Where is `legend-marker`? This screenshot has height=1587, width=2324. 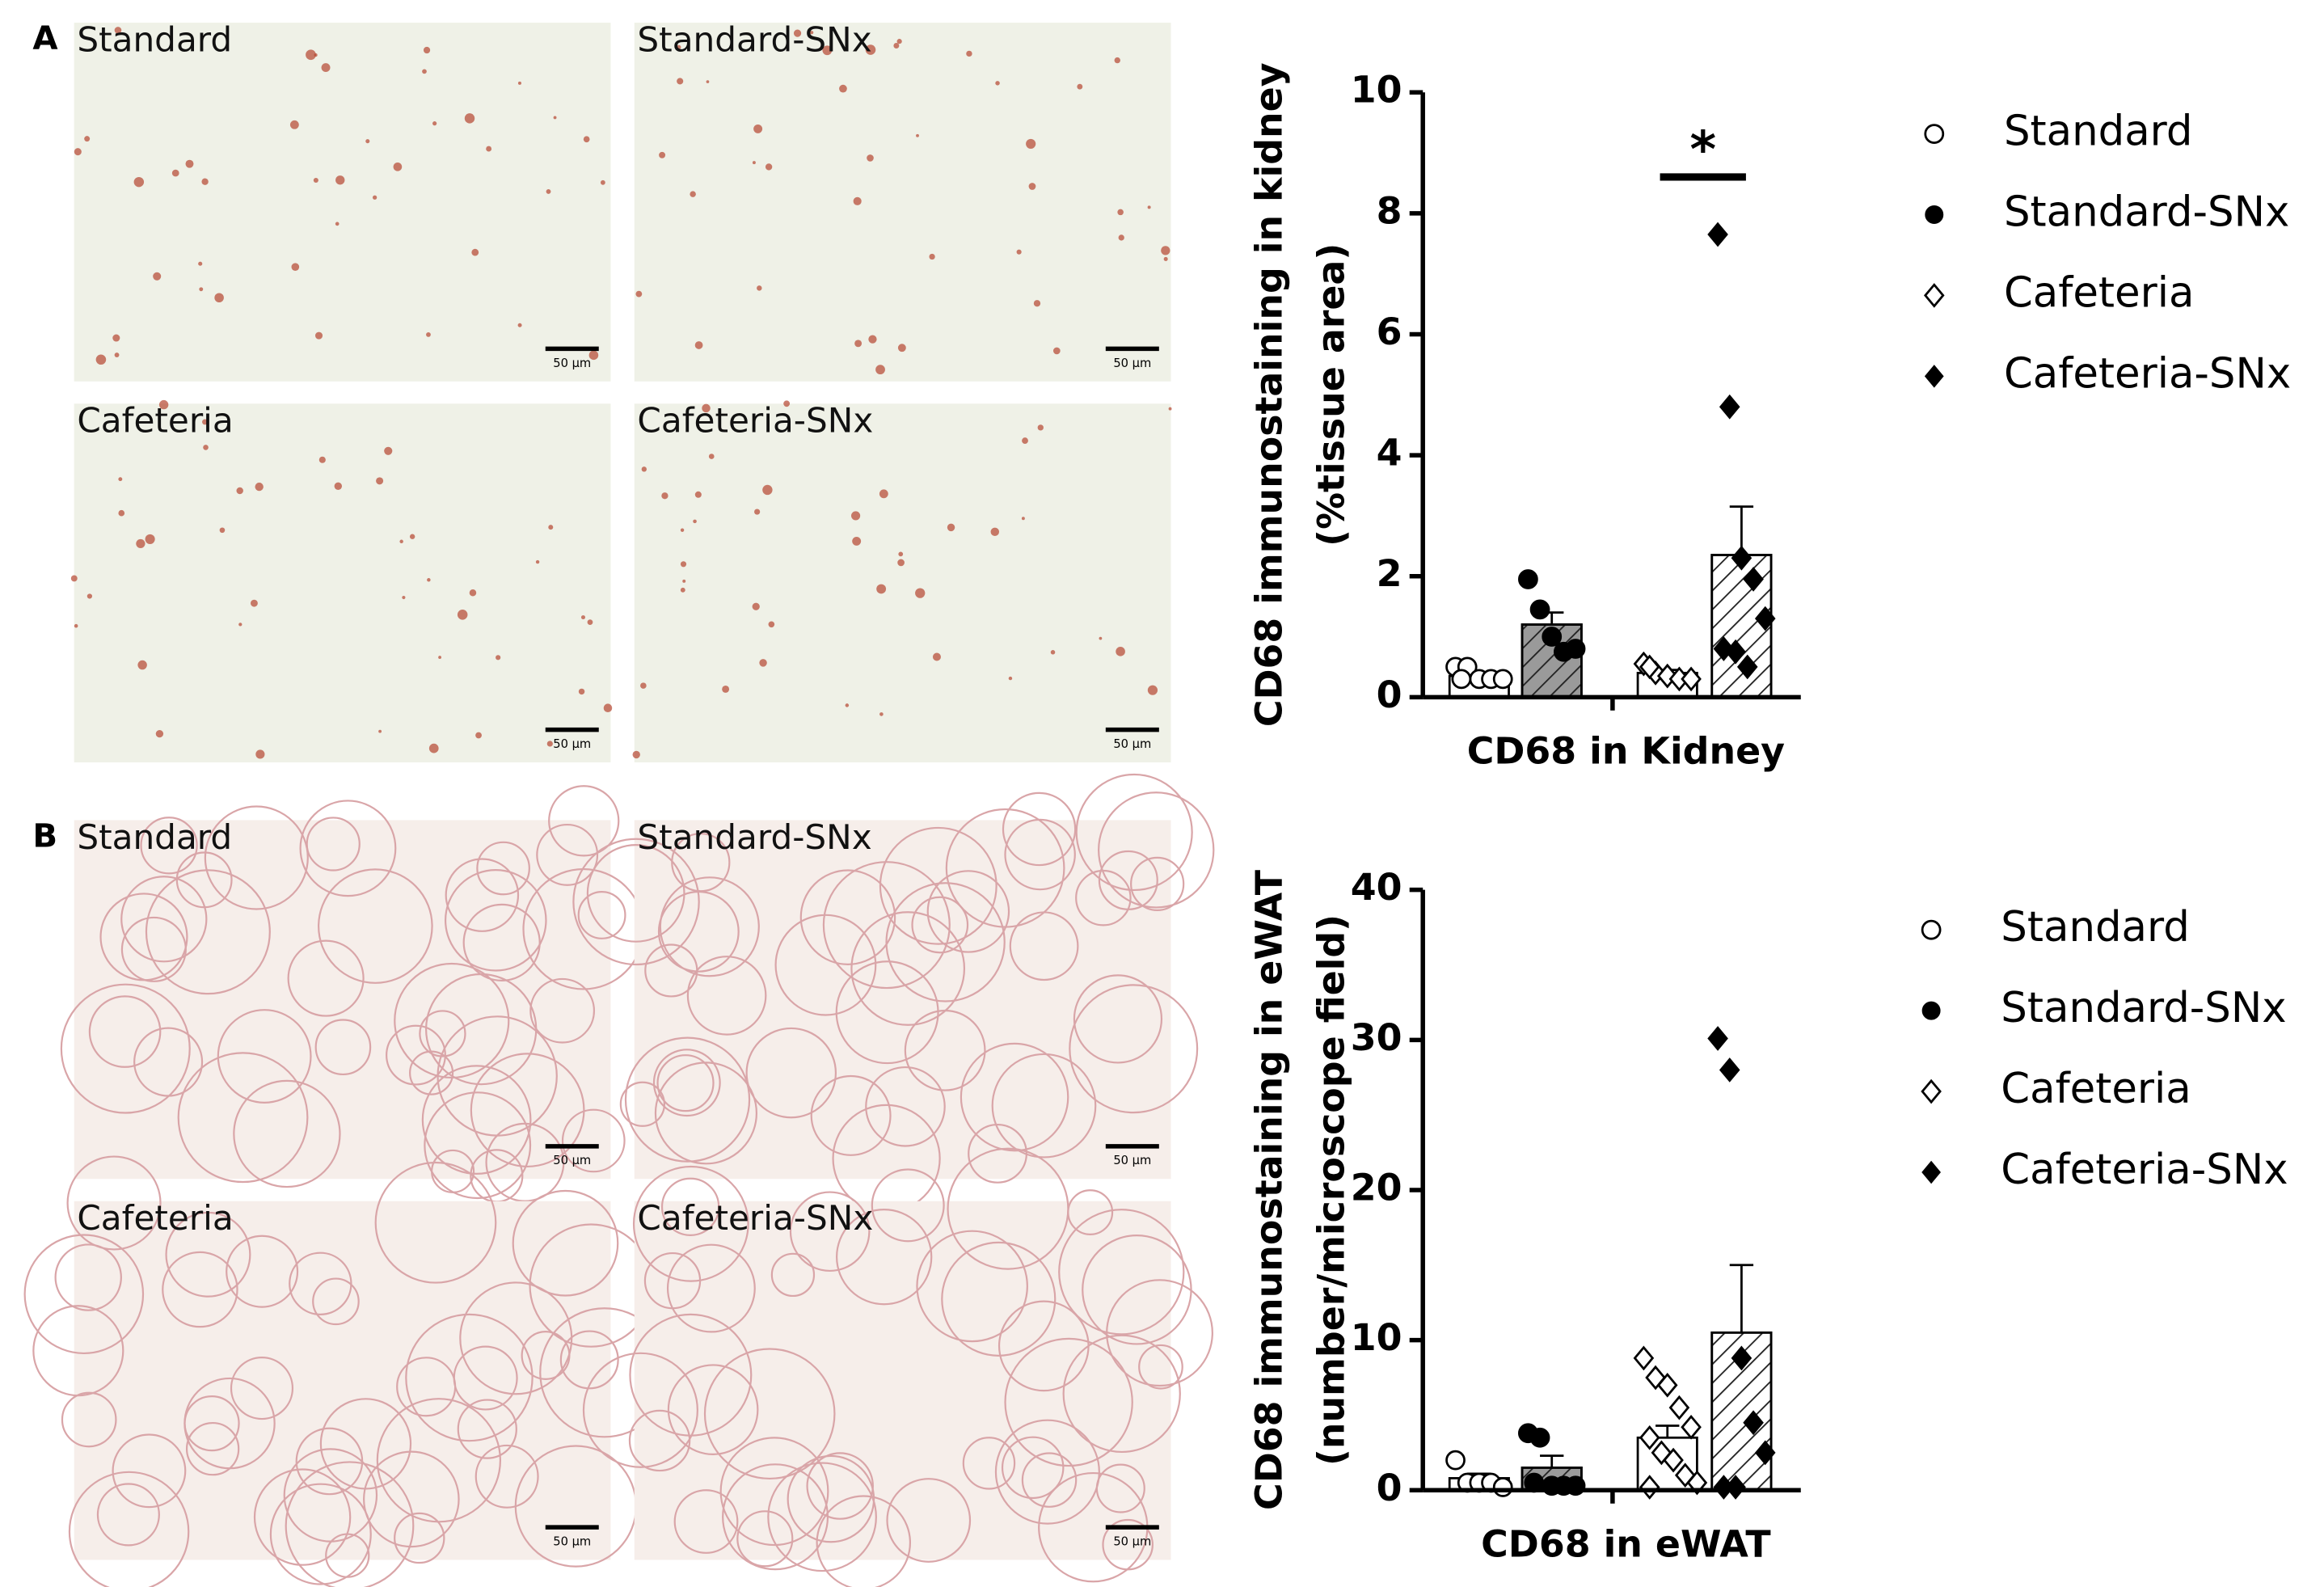
legend-marker is located at coordinates (1931, 929).